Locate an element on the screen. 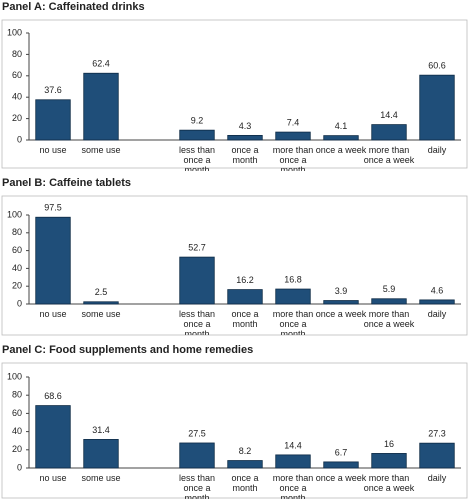 This screenshot has width=470, height=500. value-label: 97.5 is located at coordinates (53, 208).